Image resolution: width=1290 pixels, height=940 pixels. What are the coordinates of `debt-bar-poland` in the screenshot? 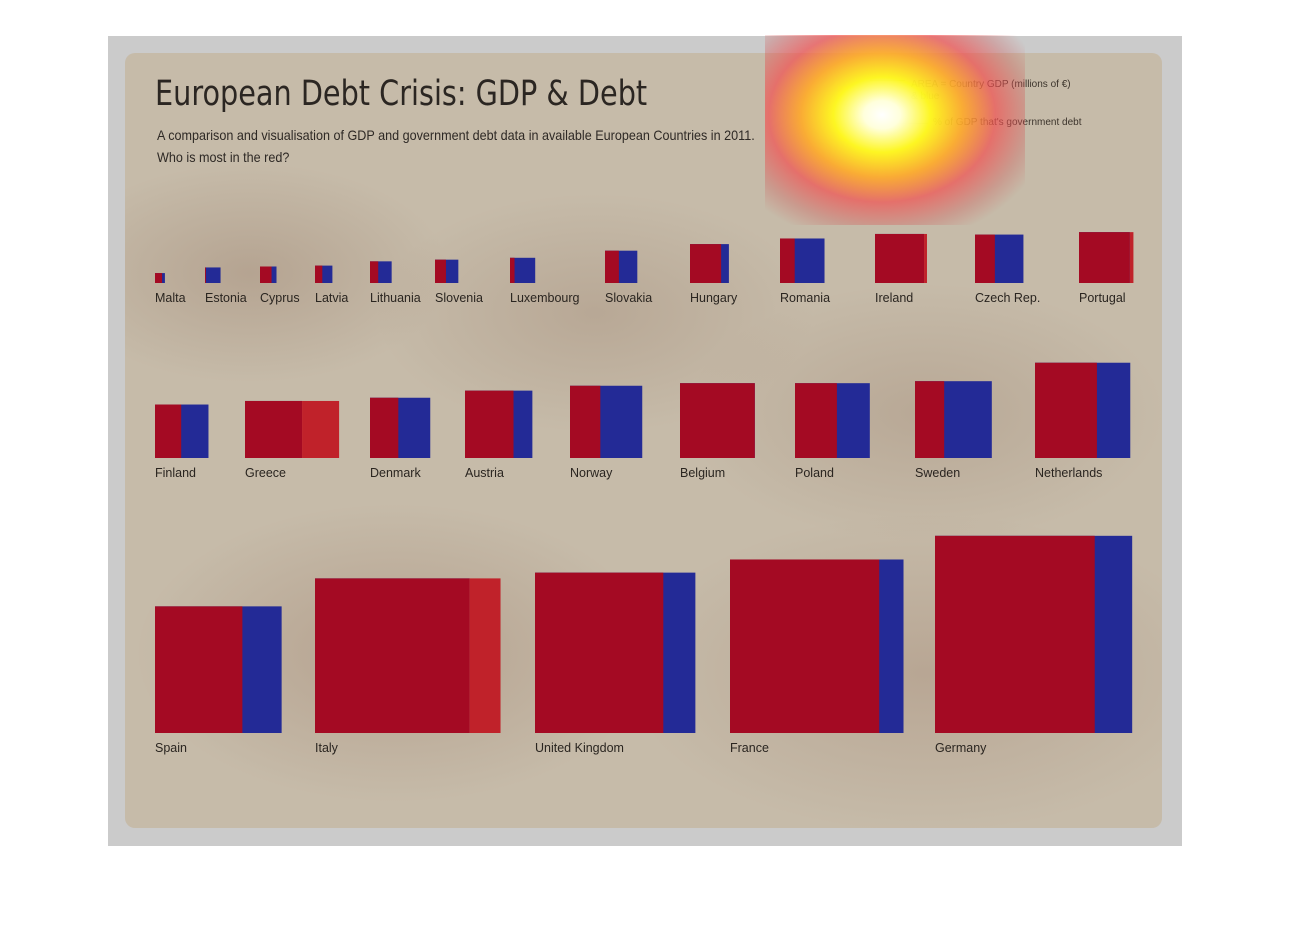 It's located at (816, 420).